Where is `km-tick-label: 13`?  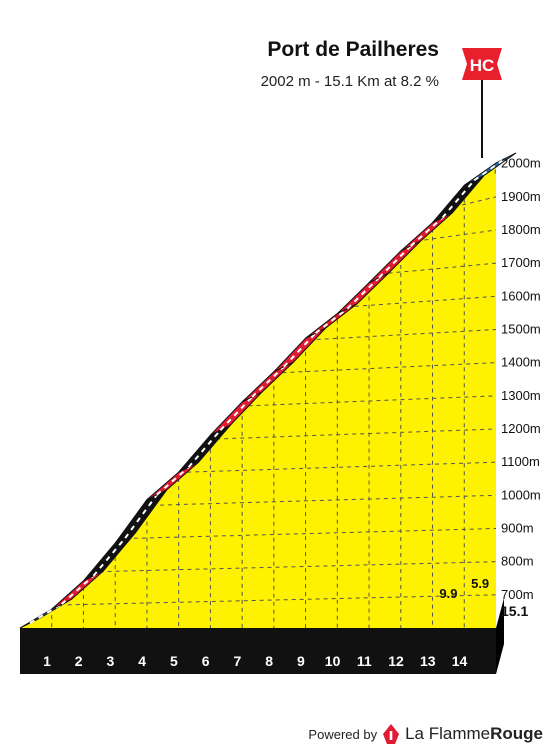
km-tick-label: 13 is located at coordinates (428, 661).